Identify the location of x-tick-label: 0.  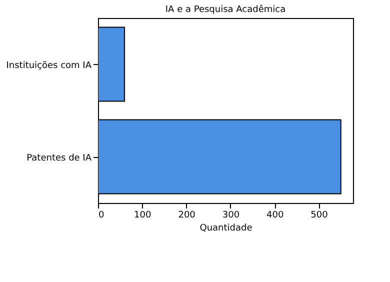
(101, 215).